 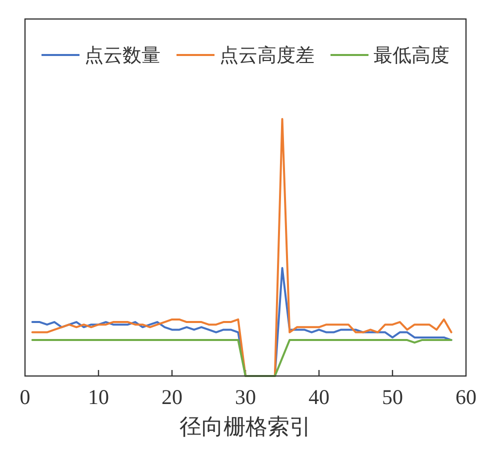 I want to click on x-tick-label: 40, so click(x=319, y=397).